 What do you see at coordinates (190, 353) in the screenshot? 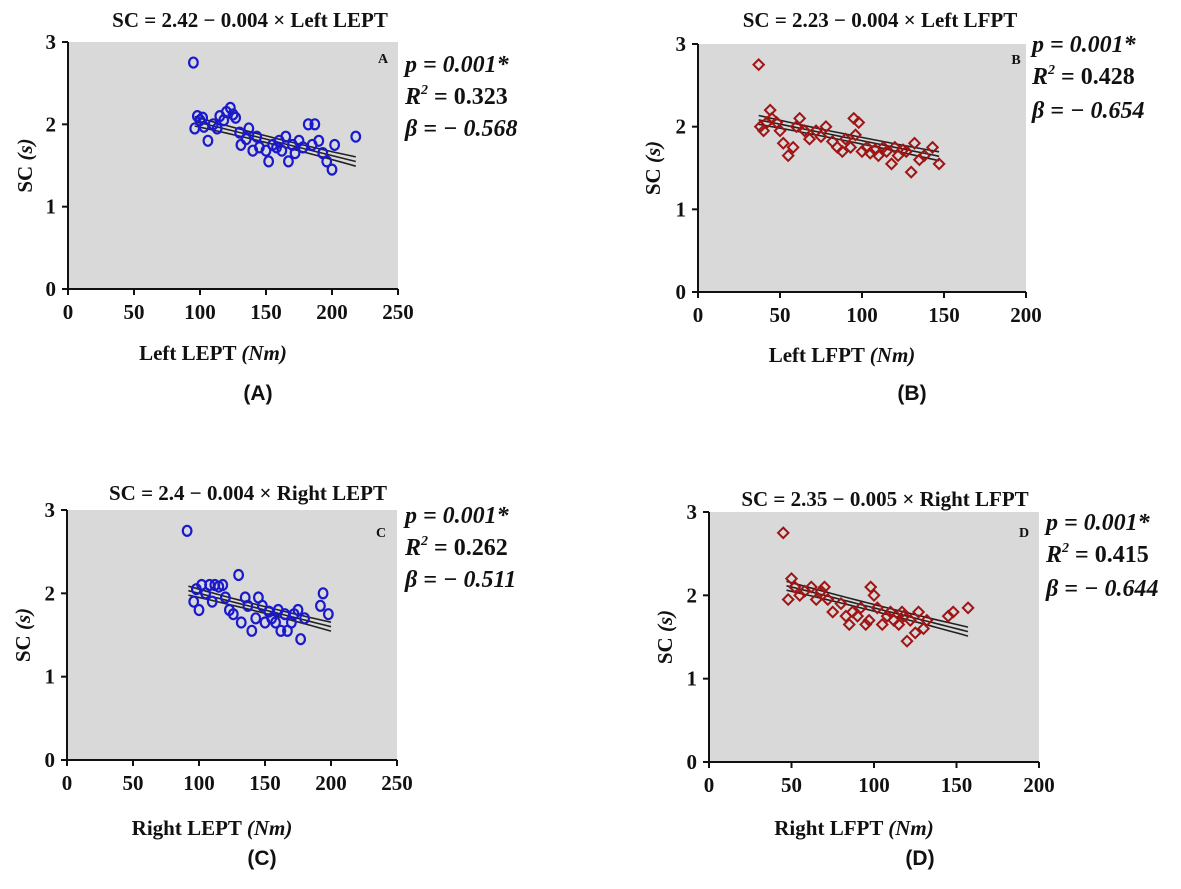
I see `x-axis-label-text: Left LEPT` at bounding box center [190, 353].